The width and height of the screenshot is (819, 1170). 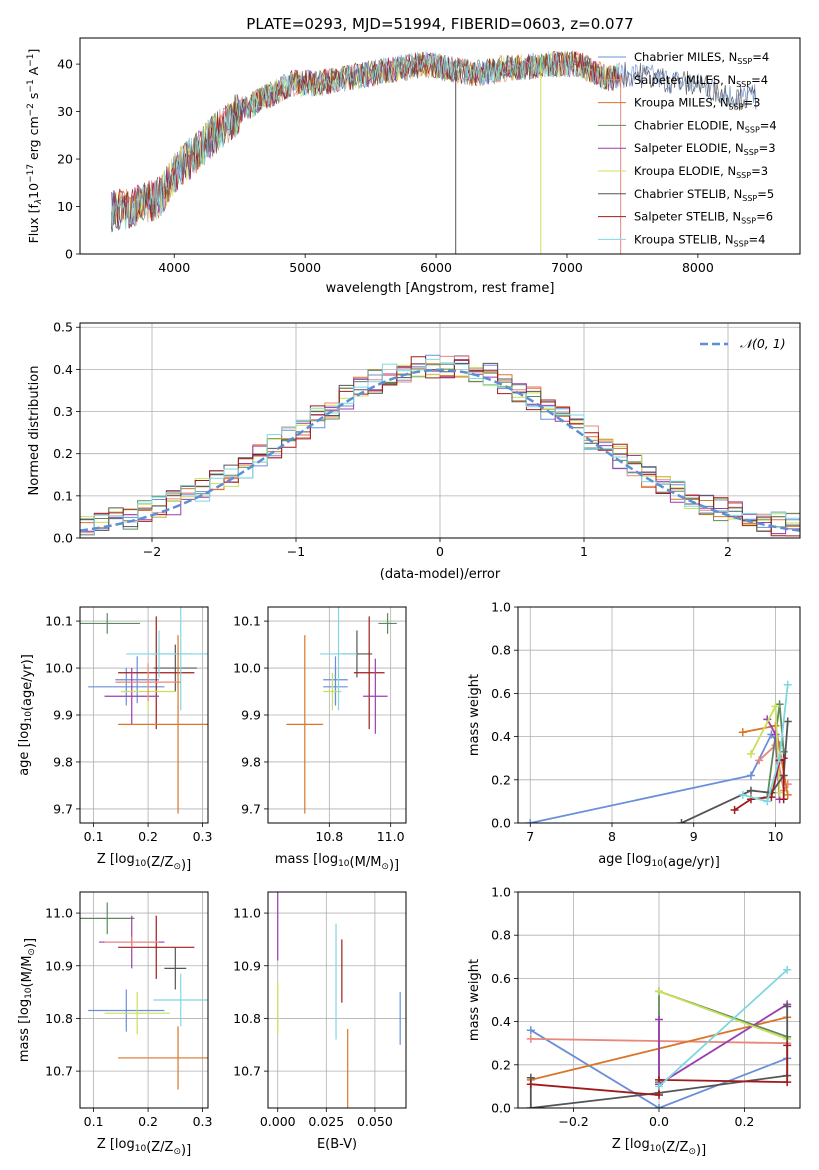 I want to click on y-tick-label: 0, so click(x=69, y=254).